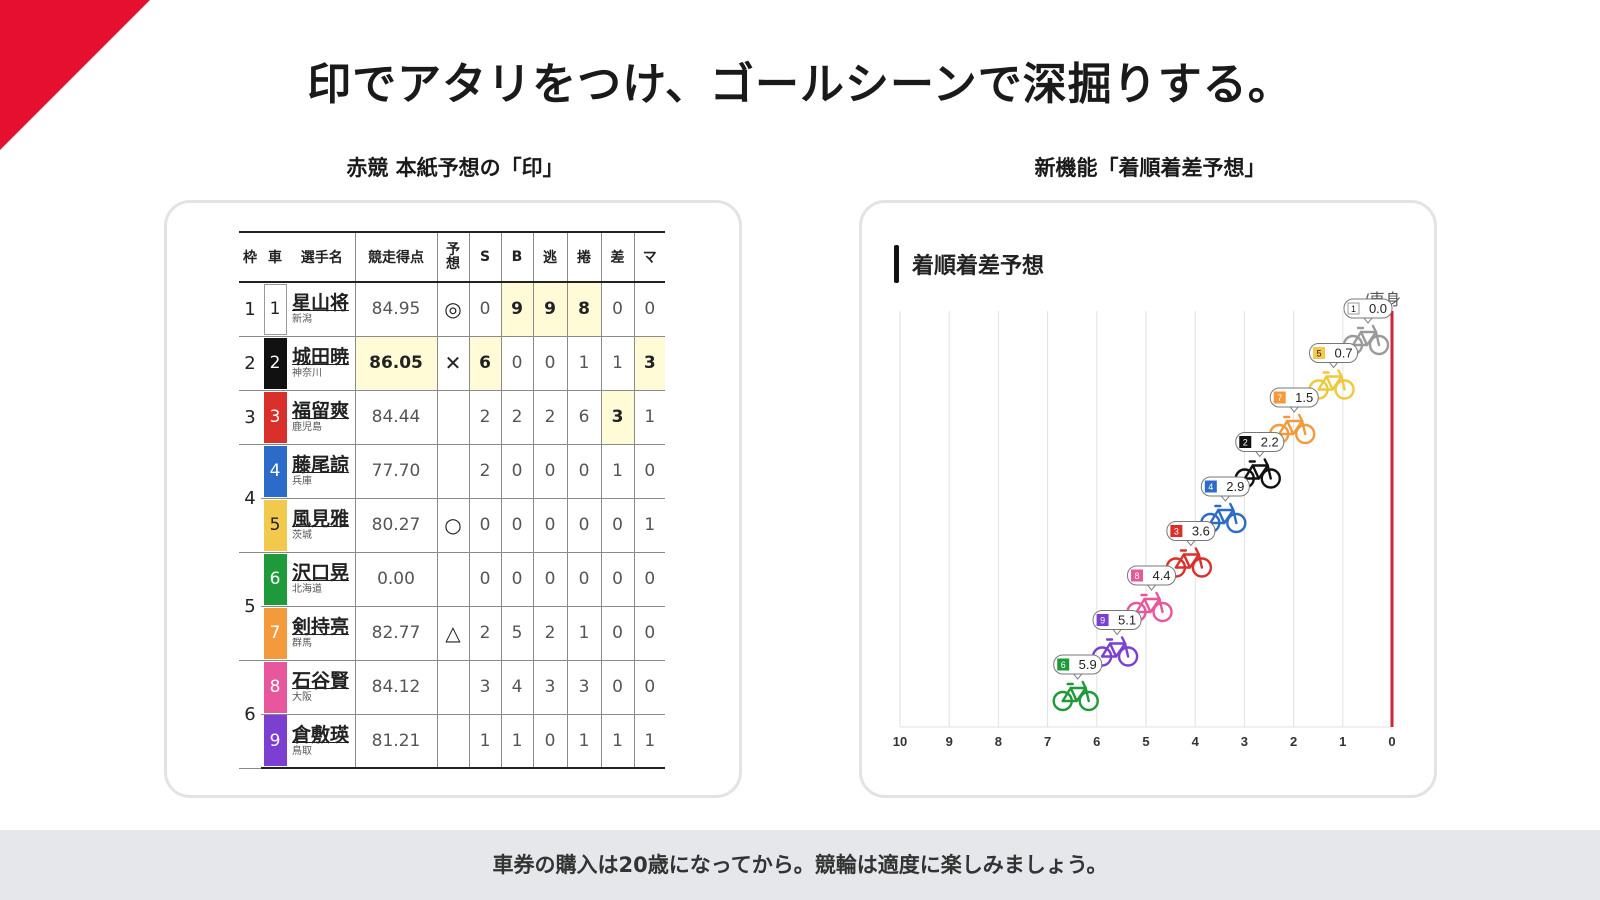 Image resolution: width=1600 pixels, height=900 pixels. Describe the element at coordinates (275, 525) in the screenshot. I see `car-number-badge: 5` at that location.